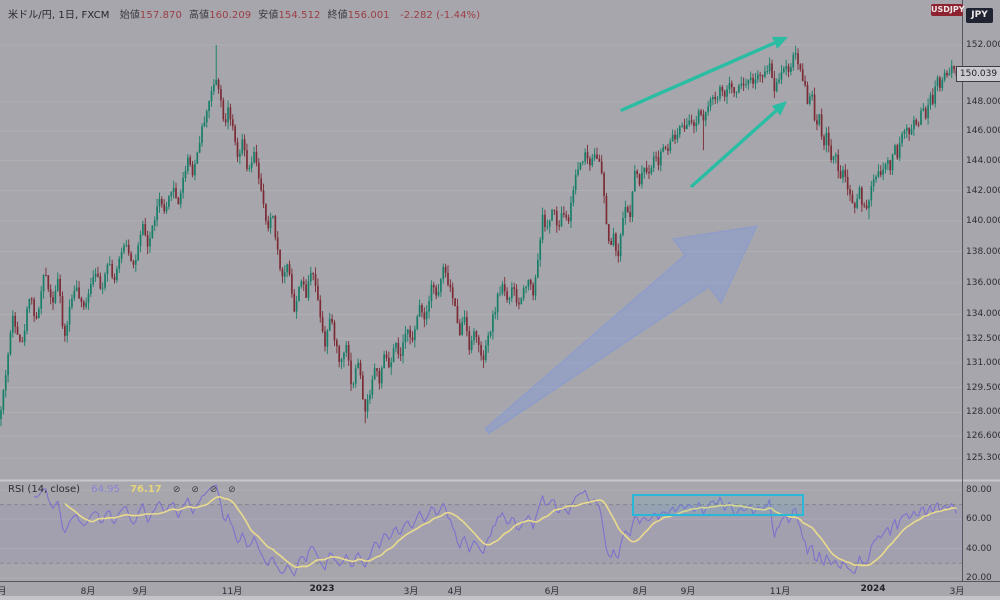  What do you see at coordinates (978, 74) in the screenshot?
I see `last-price-label: 150.039` at bounding box center [978, 74].